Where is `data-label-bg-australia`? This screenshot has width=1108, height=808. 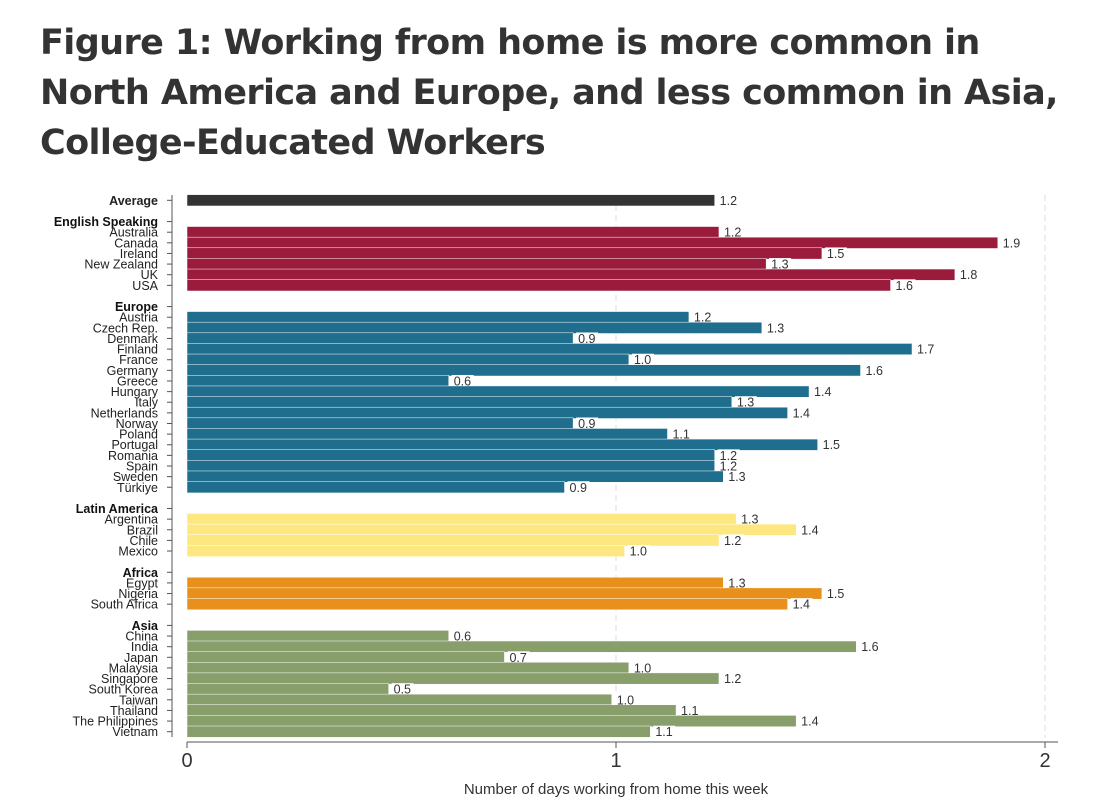
data-label-bg-australia is located at coordinates (732, 232).